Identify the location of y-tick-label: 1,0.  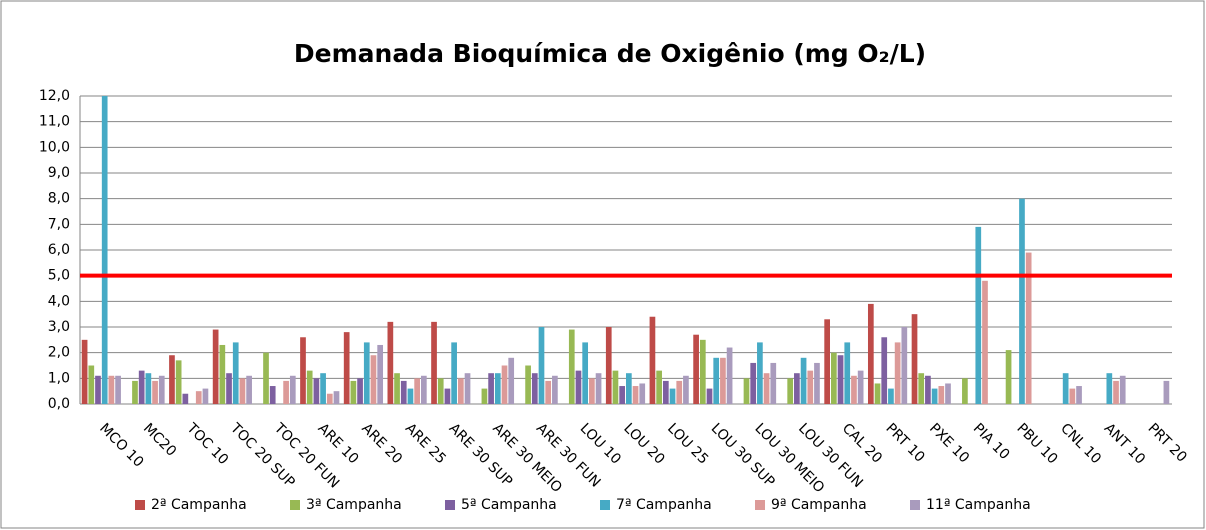
(59, 378).